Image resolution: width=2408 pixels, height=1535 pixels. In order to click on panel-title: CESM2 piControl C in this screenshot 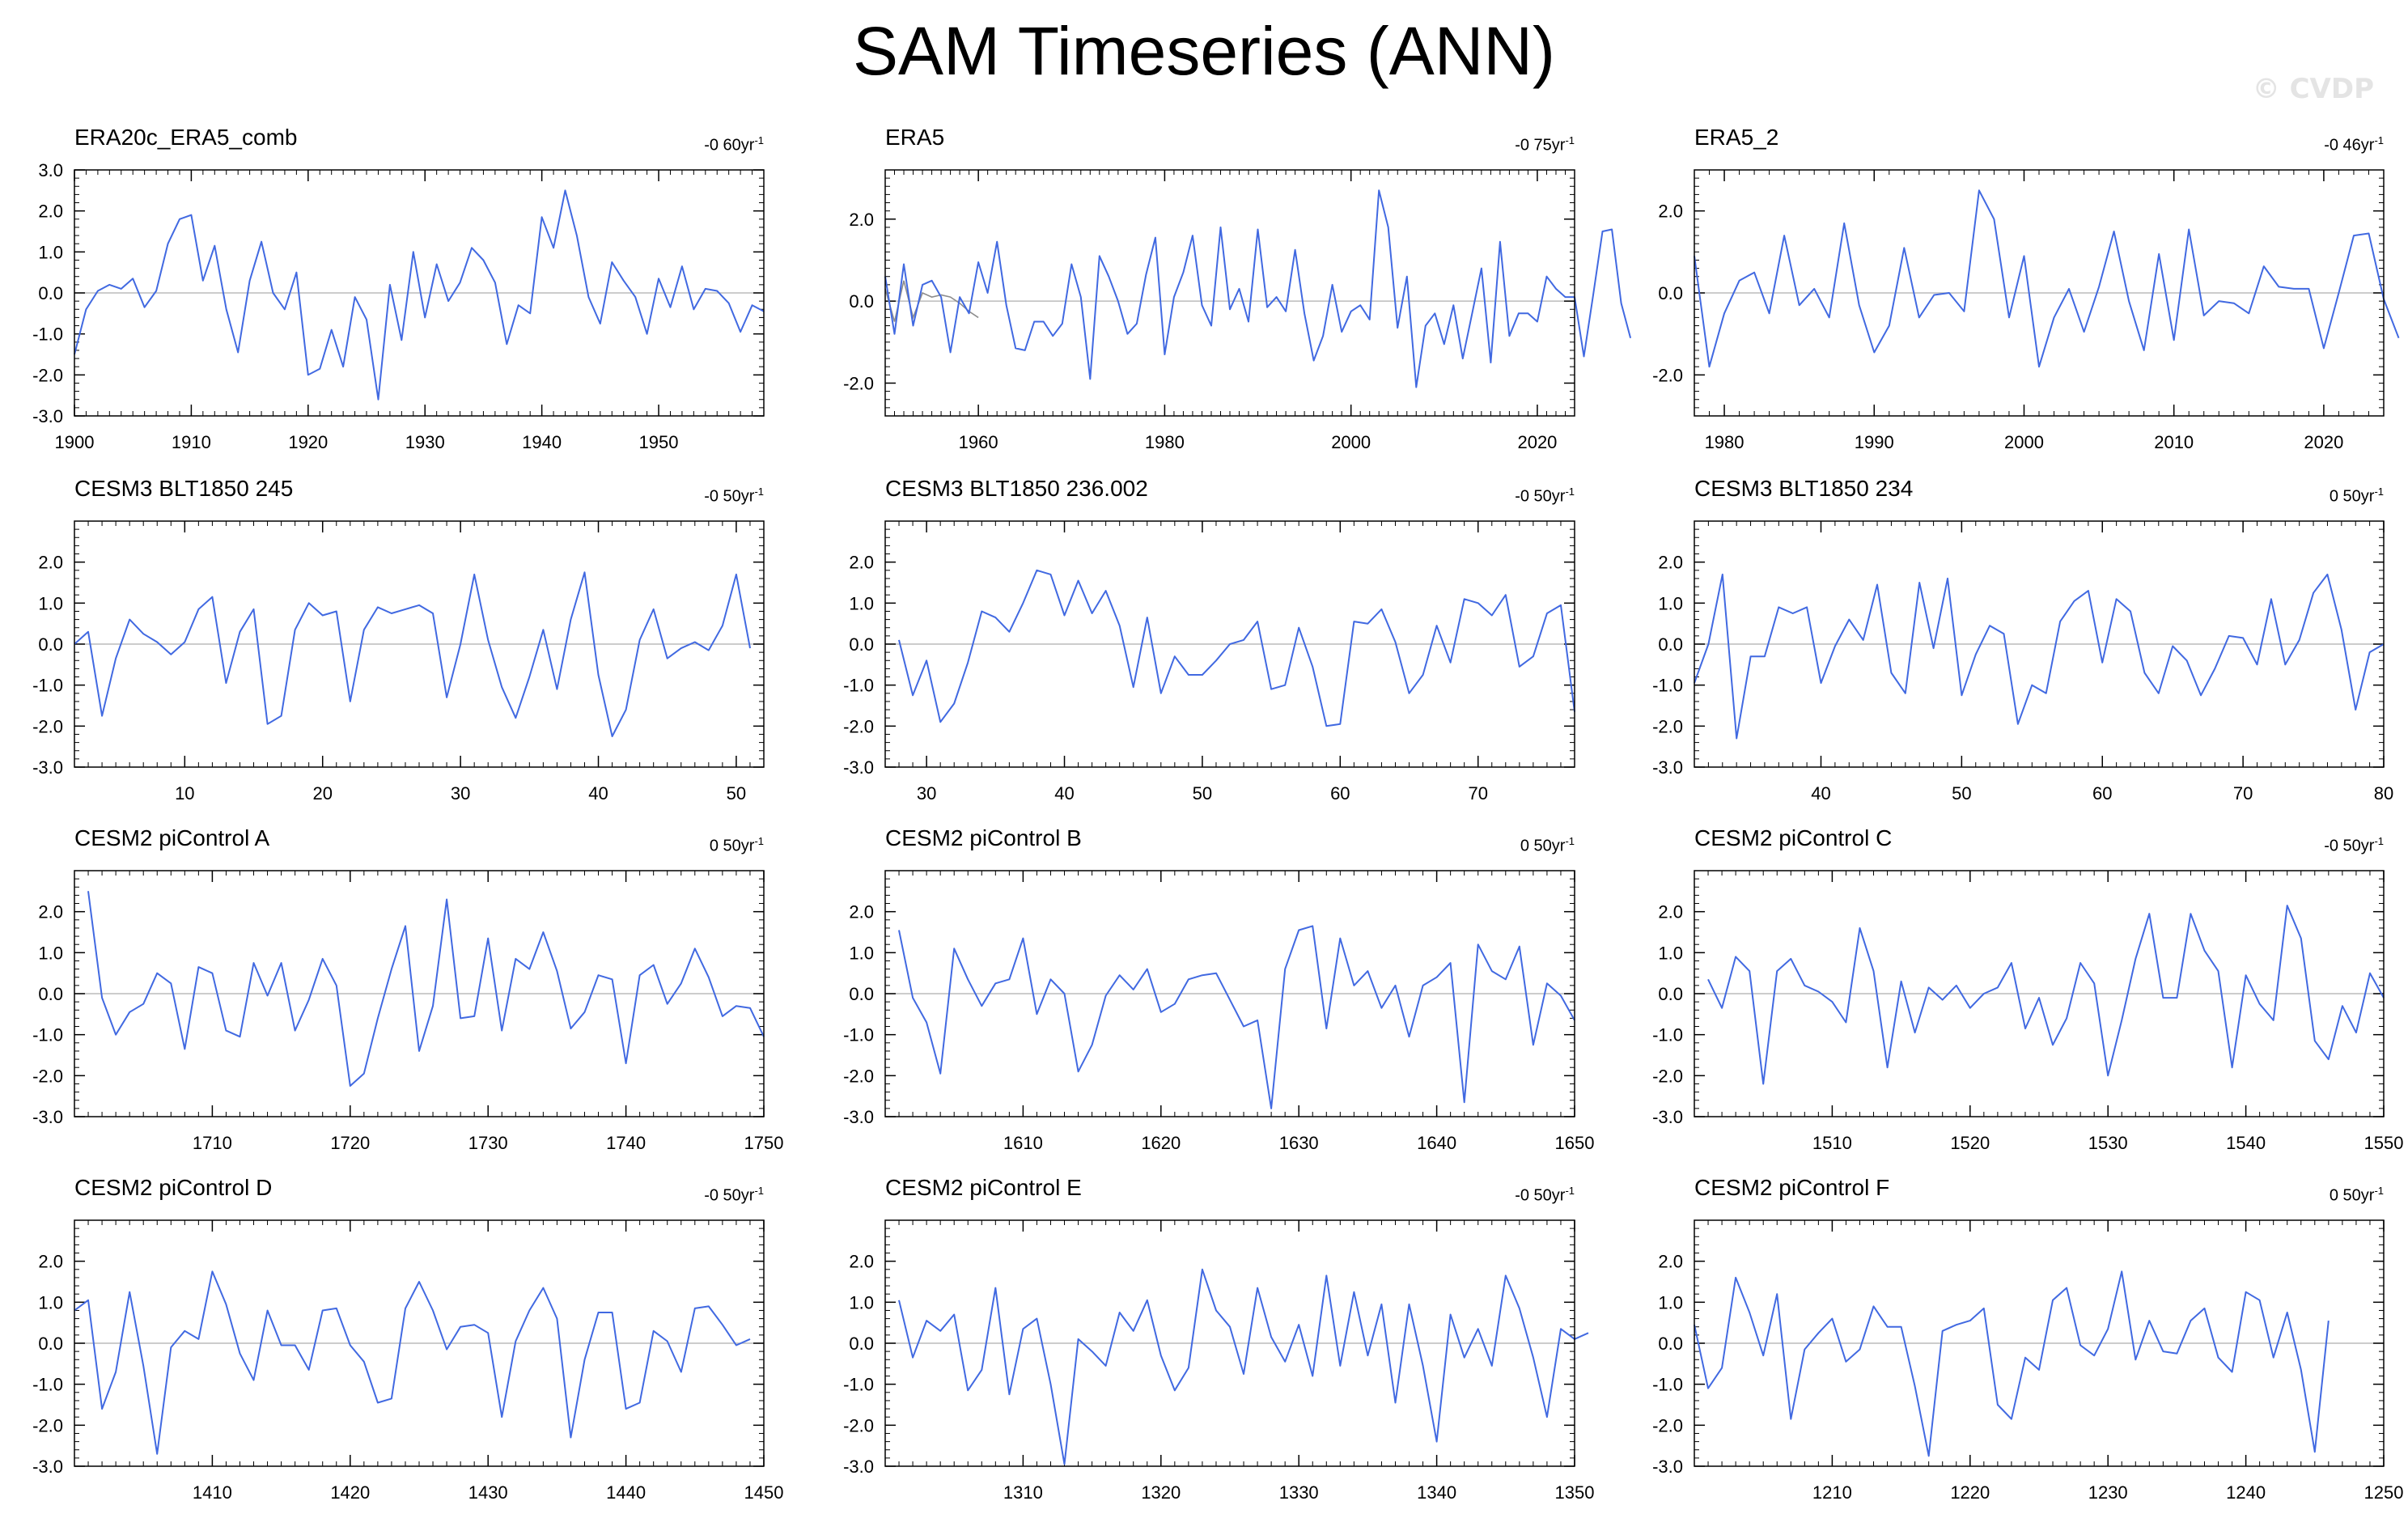, I will do `click(1794, 837)`.